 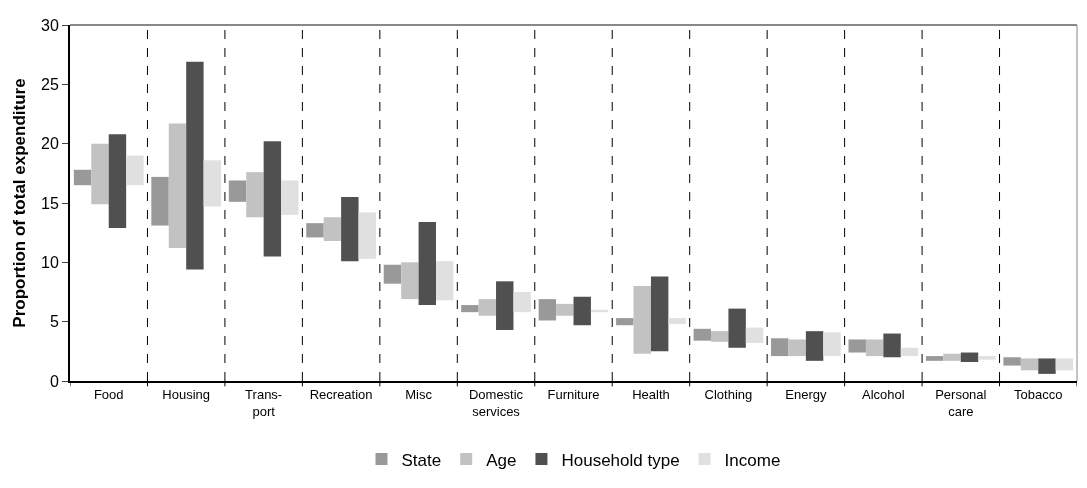 What do you see at coordinates (806, 394) in the screenshot?
I see `x-tick-label: Energy` at bounding box center [806, 394].